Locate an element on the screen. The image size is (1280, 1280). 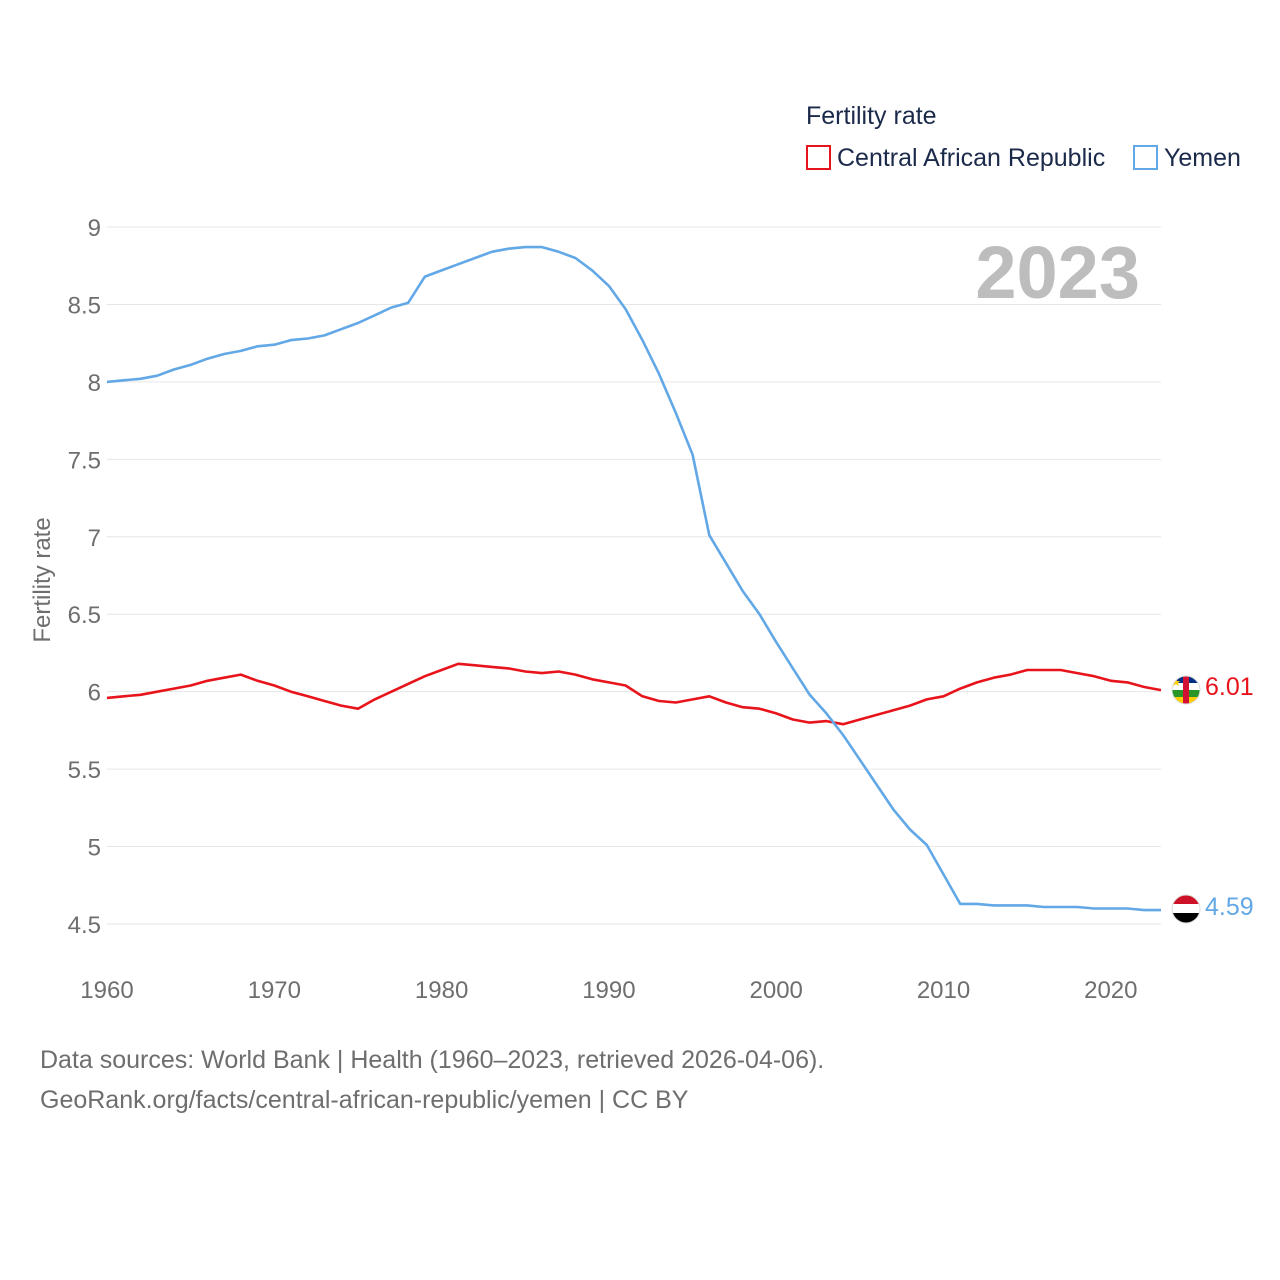
y-axis-title: Fertility rate is located at coordinates (42, 579).